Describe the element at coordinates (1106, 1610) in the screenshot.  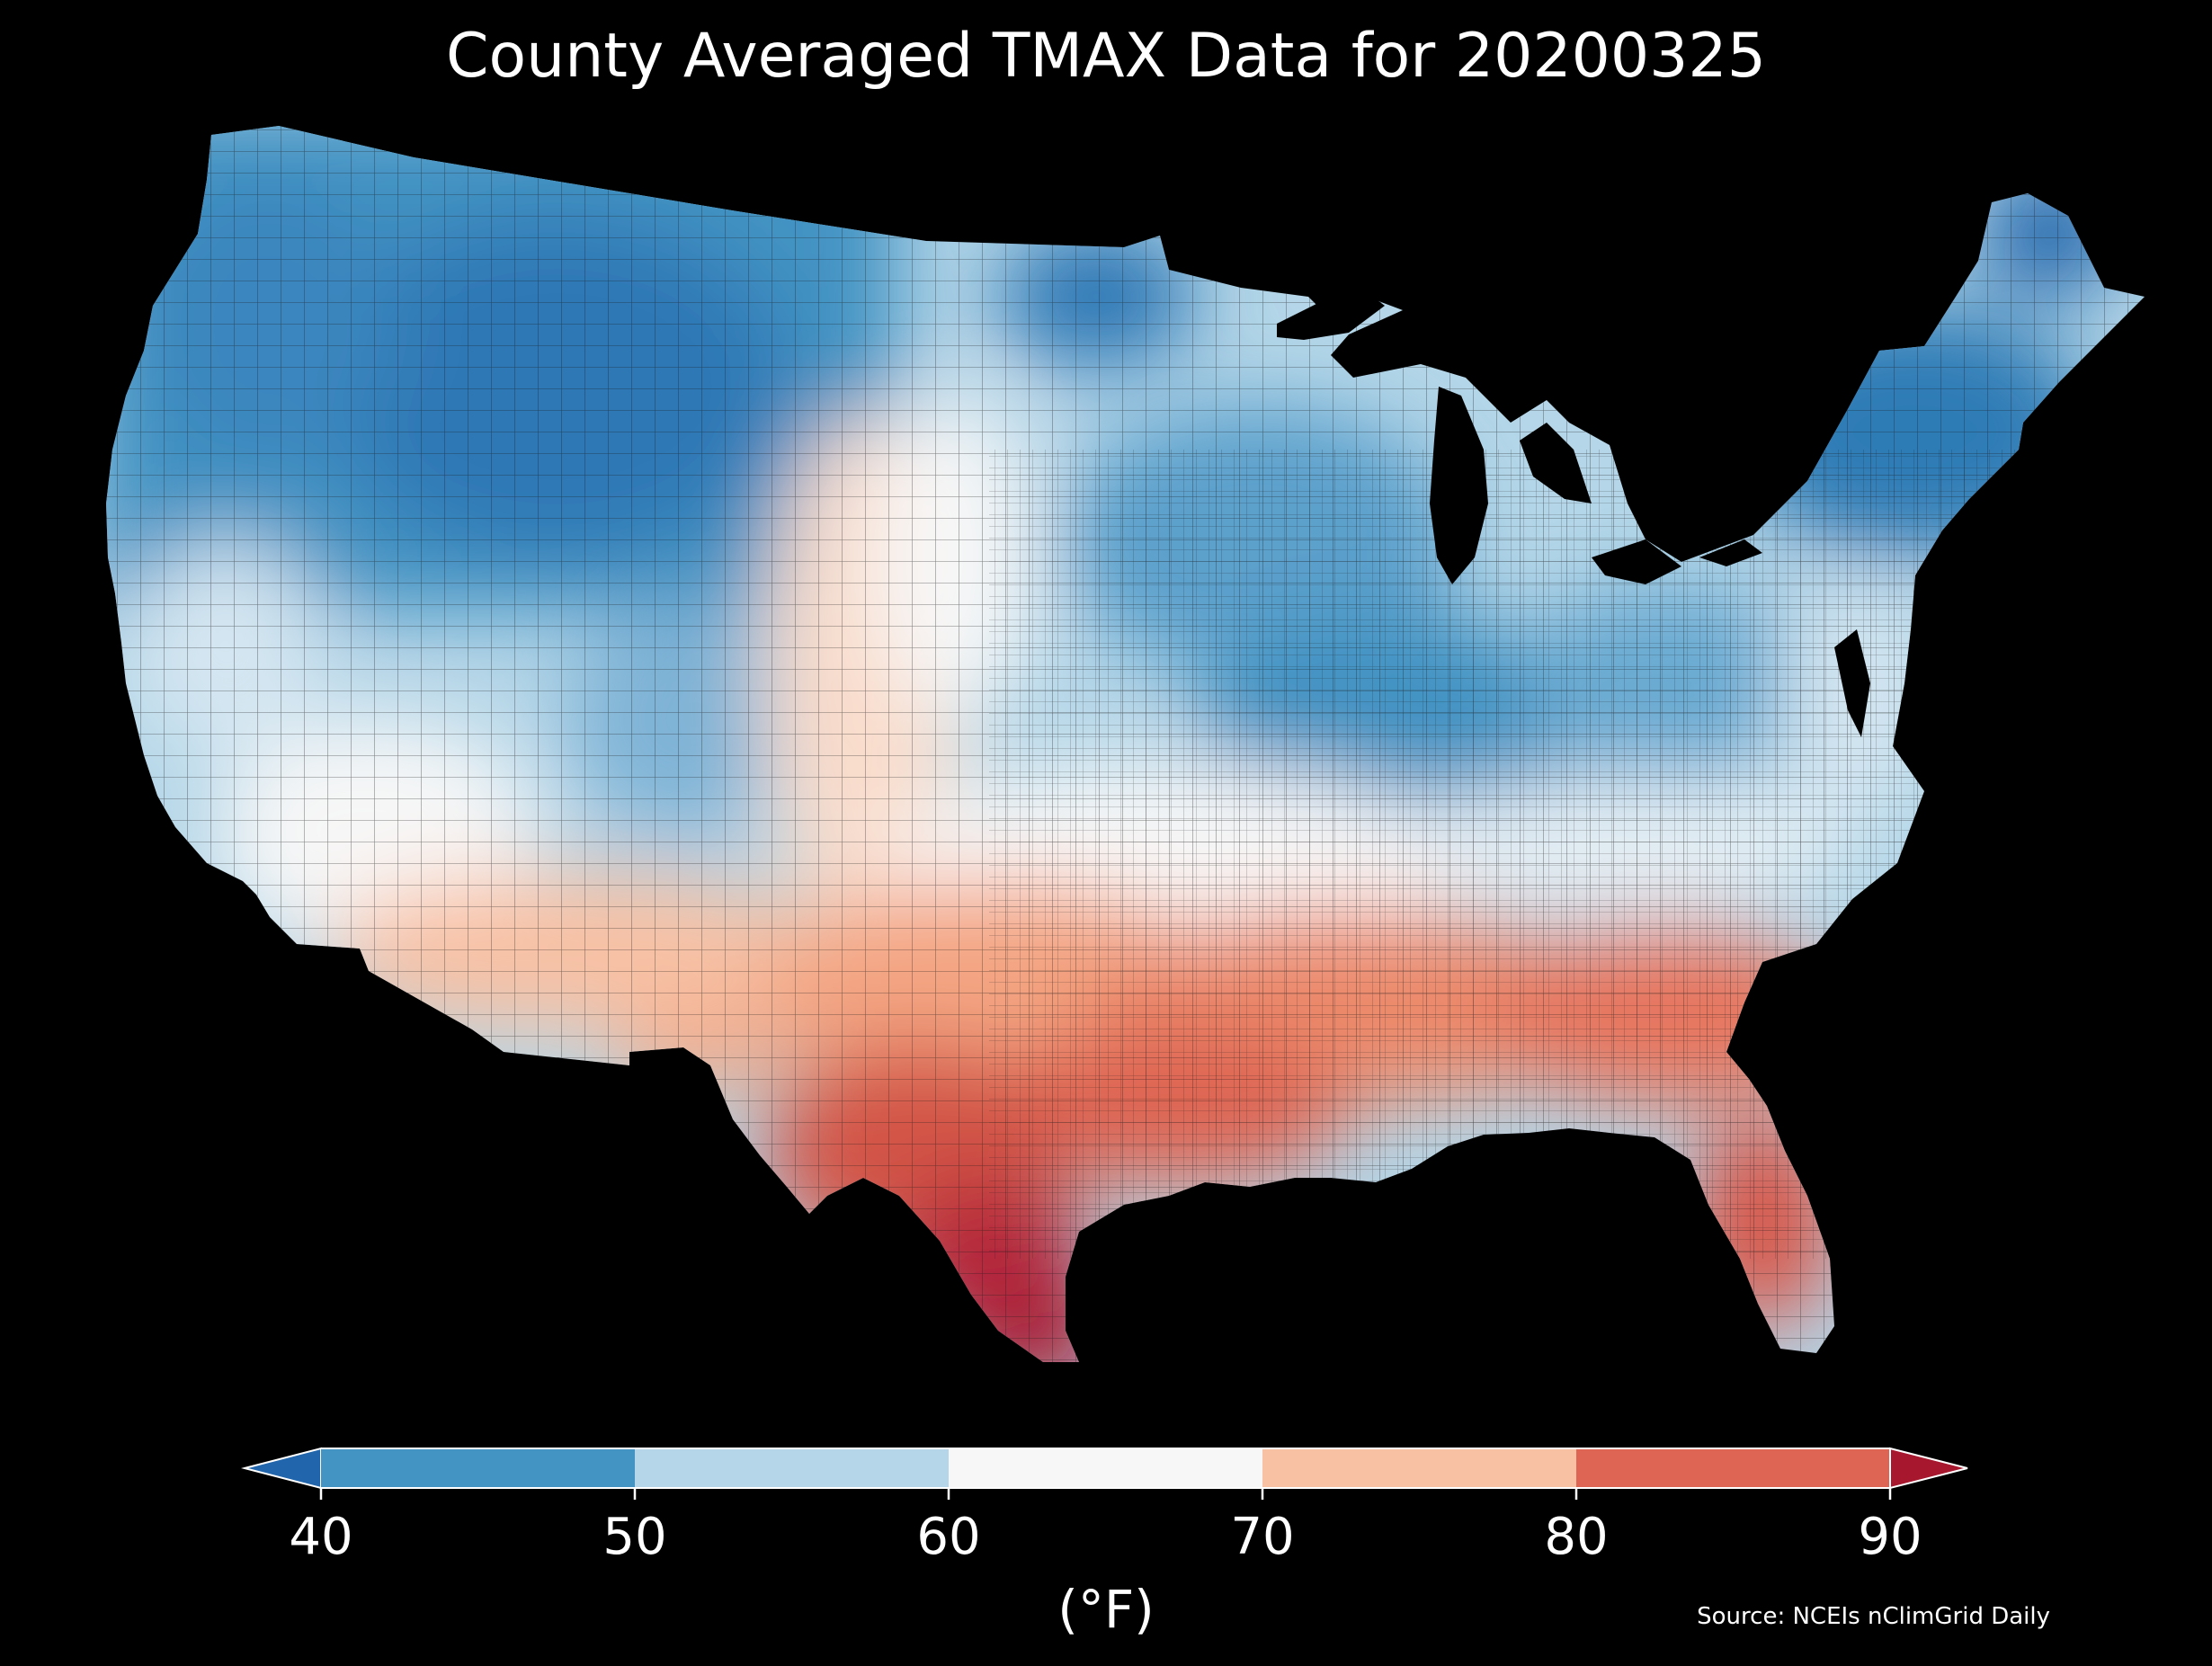
I see `colorbar-unit-label: (°F)` at that location.